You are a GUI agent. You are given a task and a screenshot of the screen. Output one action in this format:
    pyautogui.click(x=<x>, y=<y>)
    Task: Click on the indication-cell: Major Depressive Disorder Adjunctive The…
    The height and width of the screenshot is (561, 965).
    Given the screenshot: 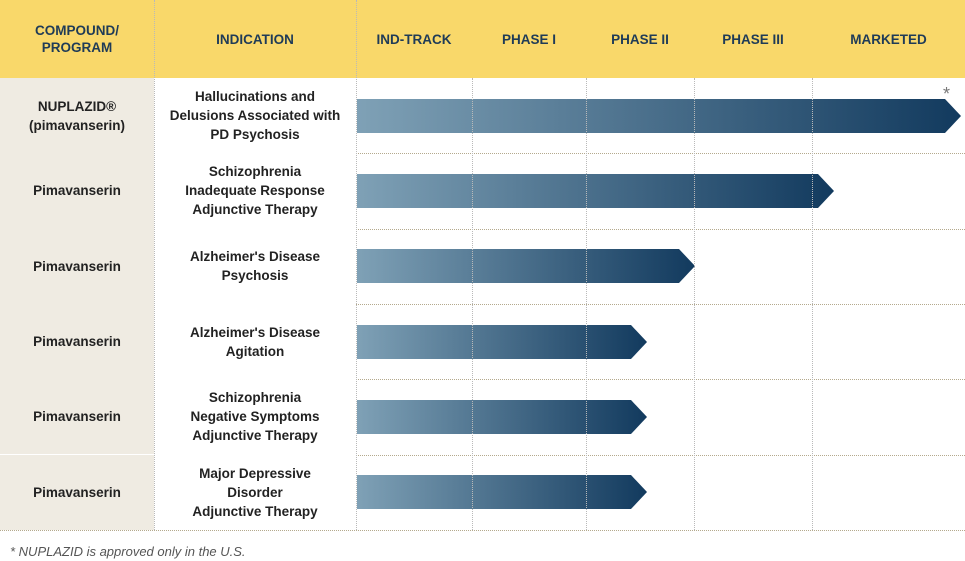 What is the action you would take?
    pyautogui.click(x=255, y=492)
    